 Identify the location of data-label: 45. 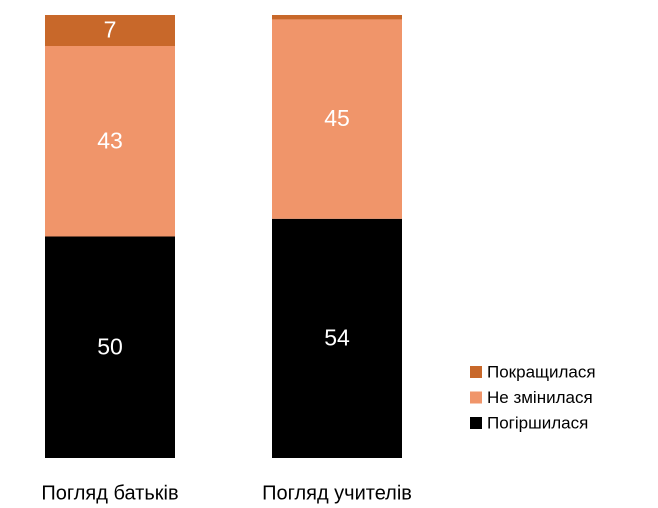
(337, 118).